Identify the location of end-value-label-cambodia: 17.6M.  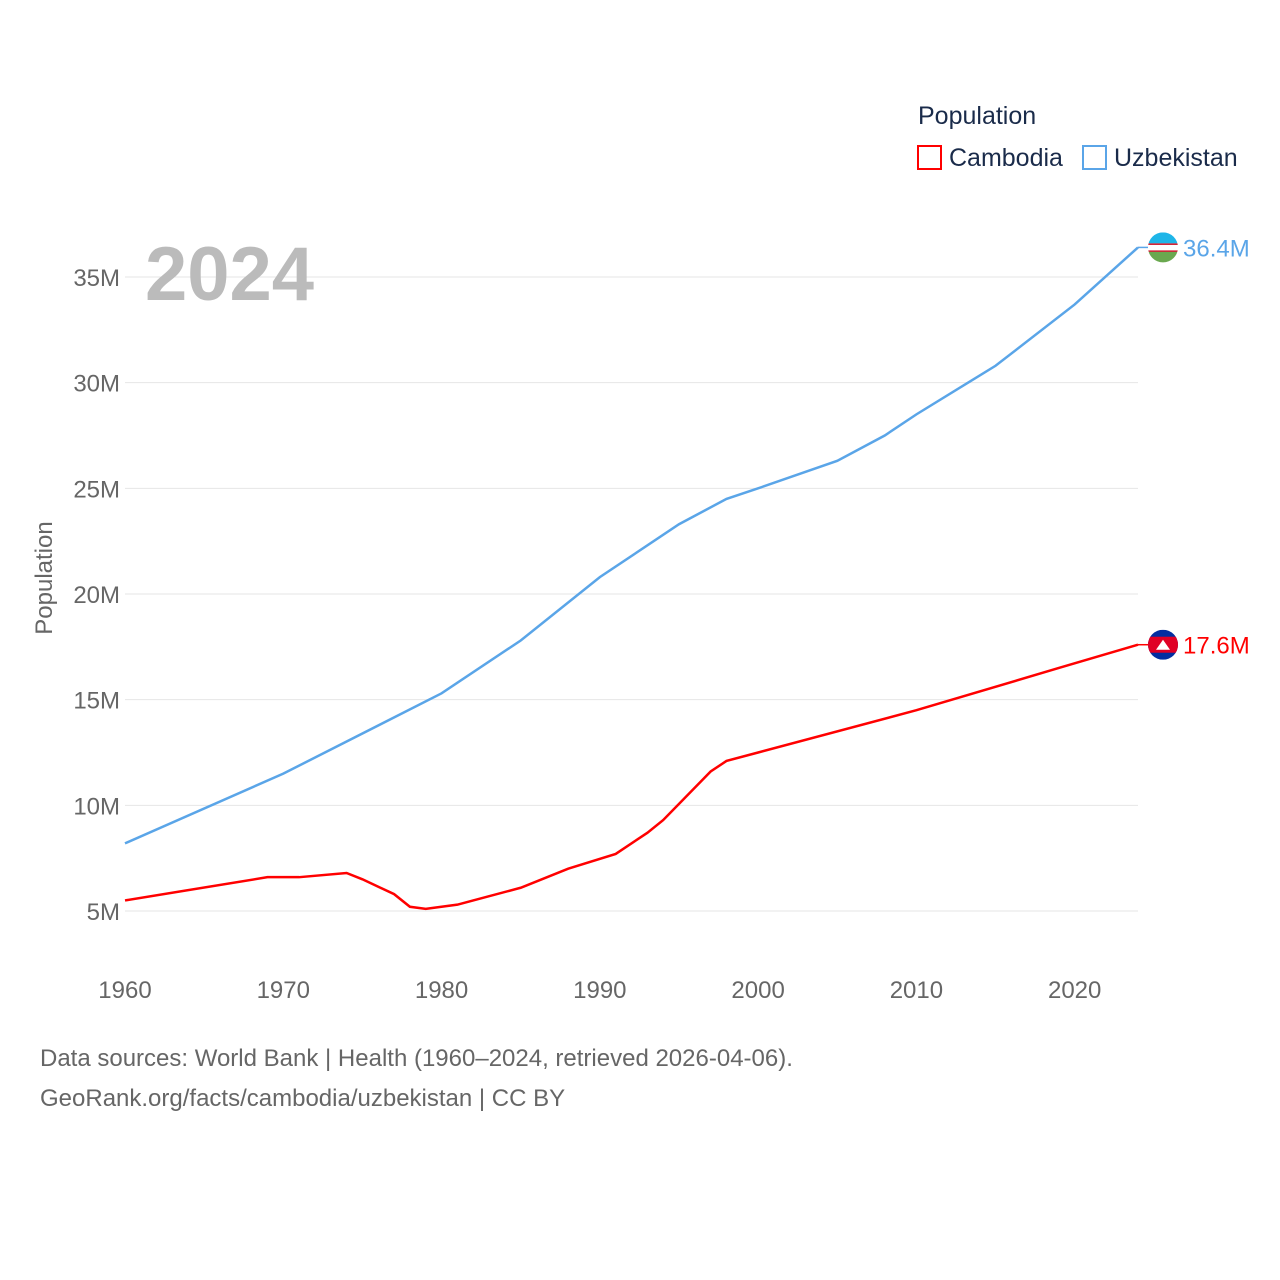
(1216, 646).